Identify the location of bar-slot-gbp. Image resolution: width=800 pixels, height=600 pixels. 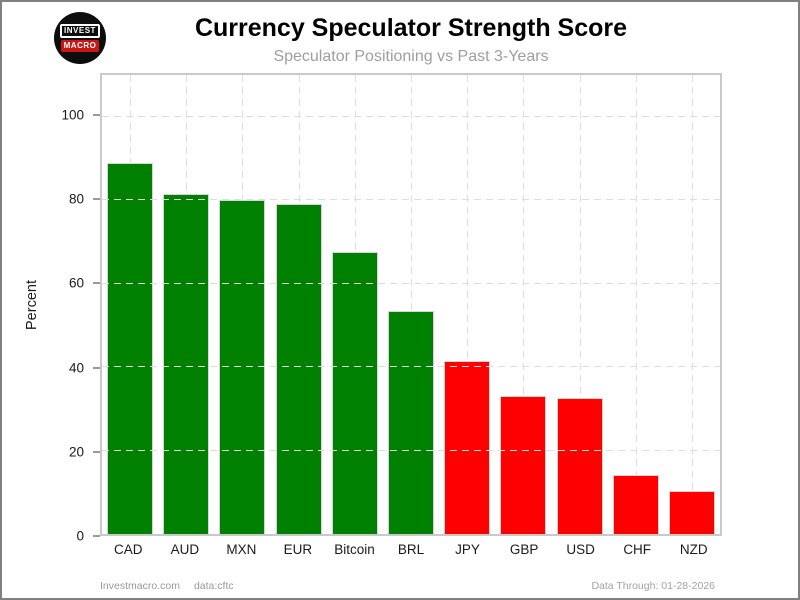
(523, 304).